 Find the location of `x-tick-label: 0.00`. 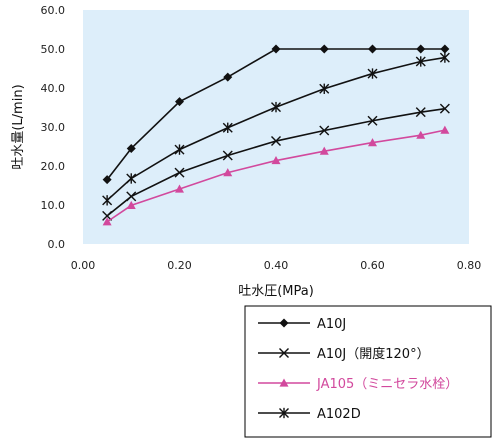

x-tick-label: 0.00 is located at coordinates (83, 265).